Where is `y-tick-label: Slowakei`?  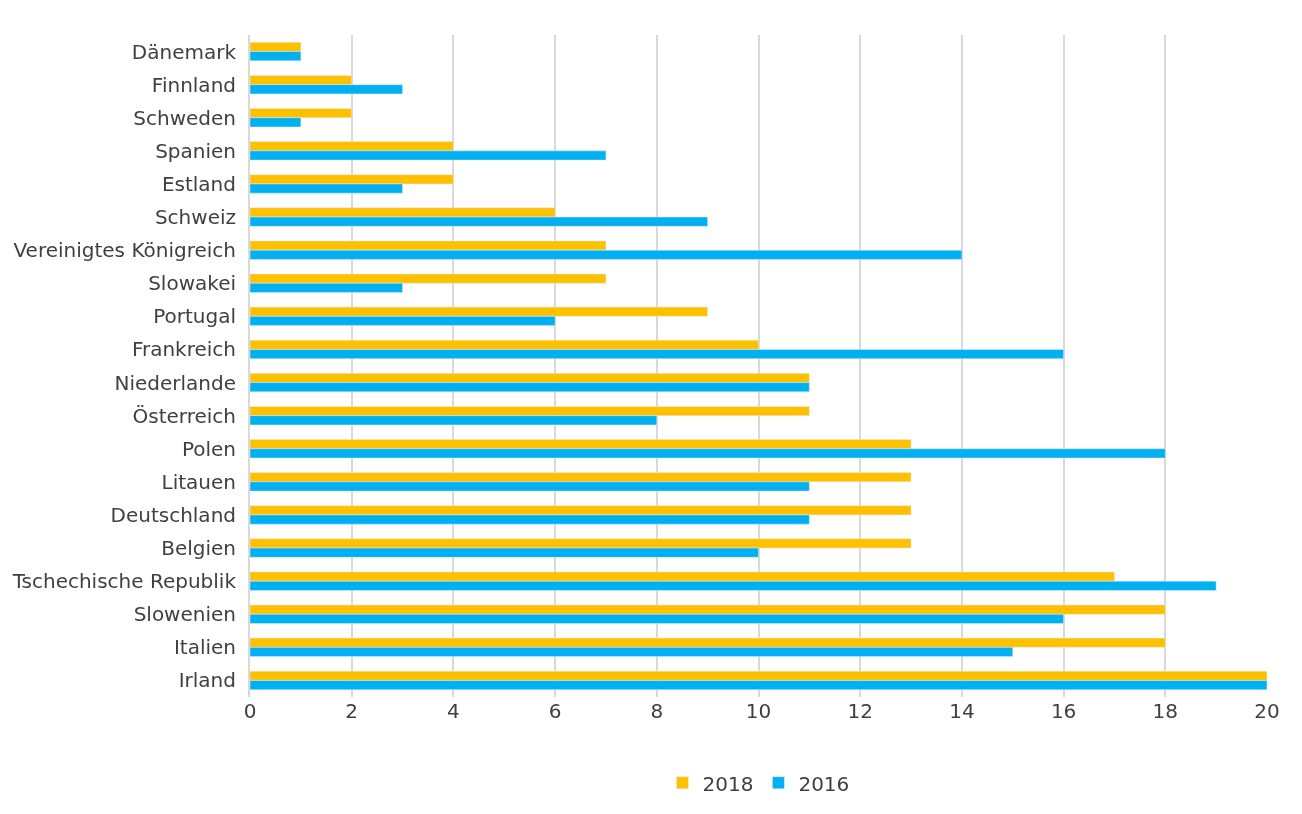
y-tick-label: Slowakei is located at coordinates (192, 283).